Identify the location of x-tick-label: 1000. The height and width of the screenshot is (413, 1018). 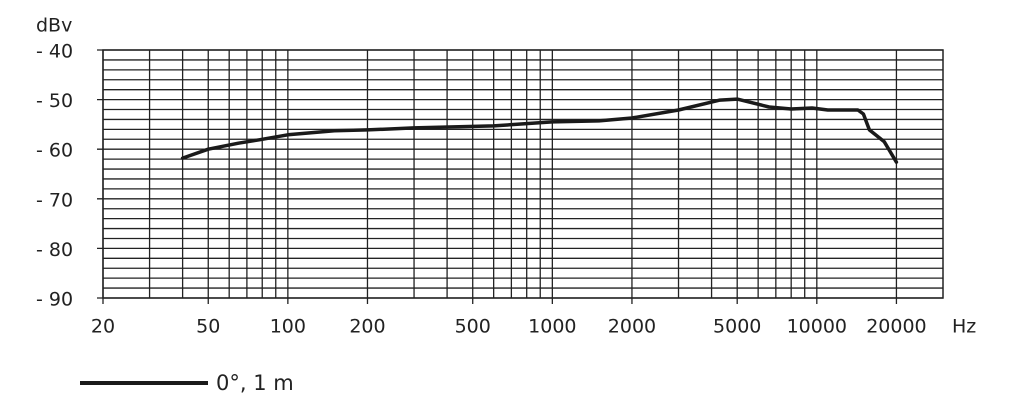
(552, 327).